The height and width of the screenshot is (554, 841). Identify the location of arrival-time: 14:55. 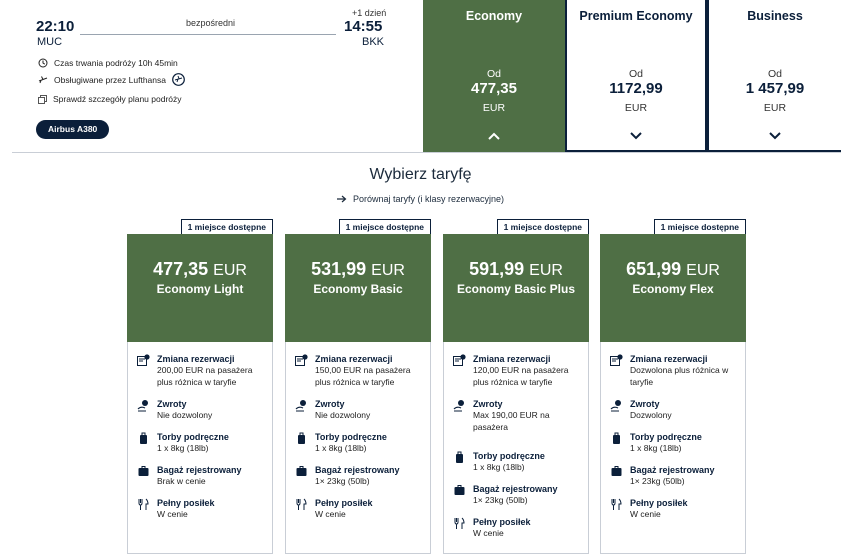
(363, 26).